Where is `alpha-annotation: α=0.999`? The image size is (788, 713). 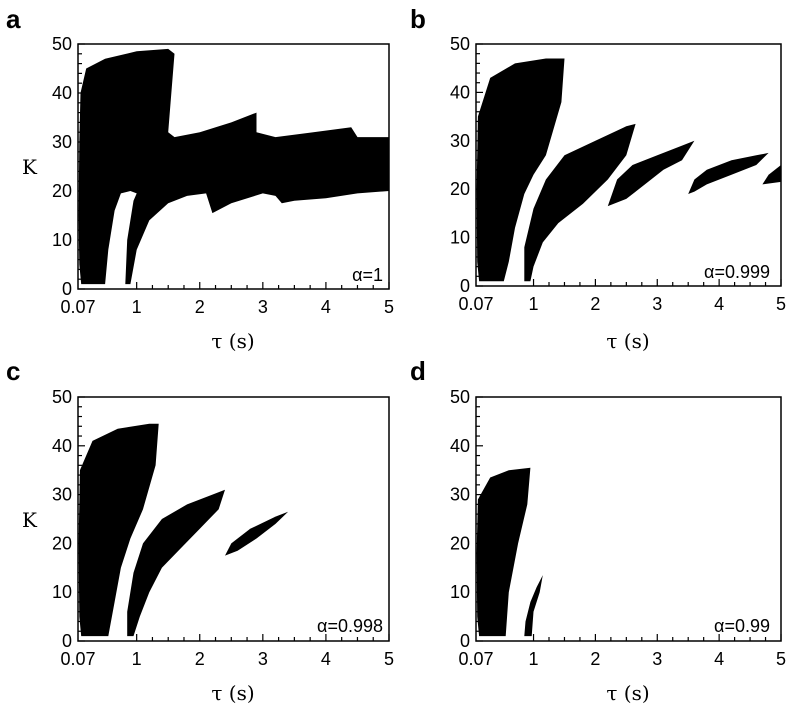 alpha-annotation: α=0.999 is located at coordinates (737, 272).